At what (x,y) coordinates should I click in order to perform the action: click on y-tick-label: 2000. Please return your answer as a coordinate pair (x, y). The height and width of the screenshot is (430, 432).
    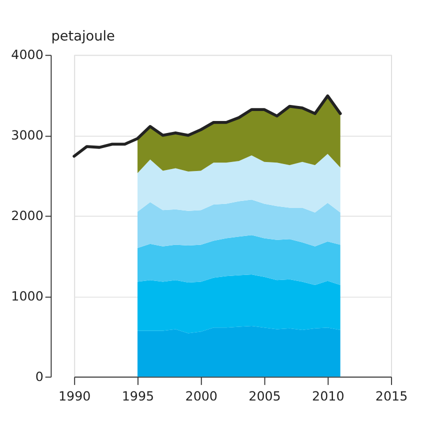
    Looking at the image, I should click on (27, 216).